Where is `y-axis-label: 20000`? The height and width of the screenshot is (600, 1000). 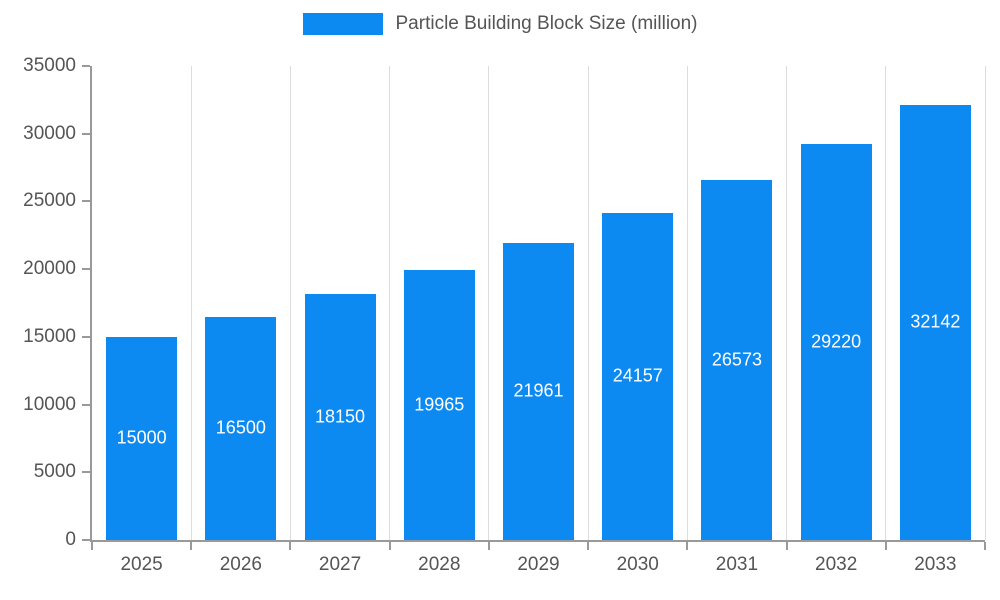
y-axis-label: 20000 is located at coordinates (49, 269).